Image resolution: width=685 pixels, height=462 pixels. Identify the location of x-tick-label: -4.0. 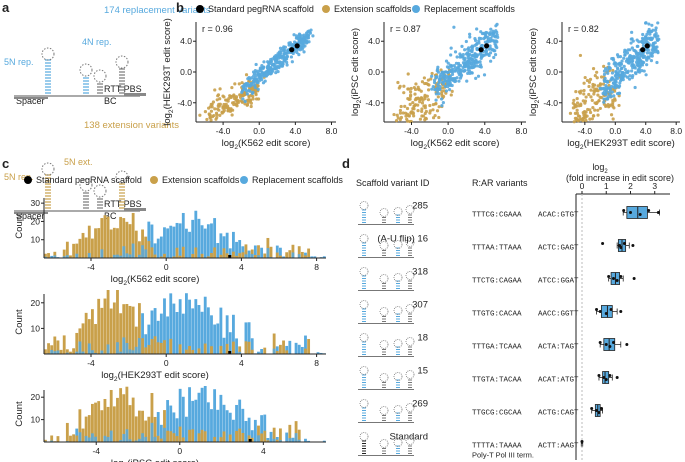
(223, 131).